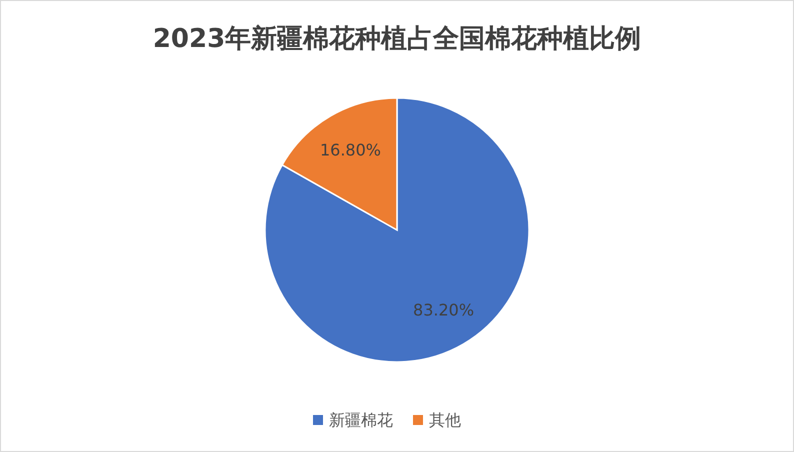 This screenshot has width=794, height=452. Describe the element at coordinates (445, 420) in the screenshot. I see `legend-label: 其他` at that location.